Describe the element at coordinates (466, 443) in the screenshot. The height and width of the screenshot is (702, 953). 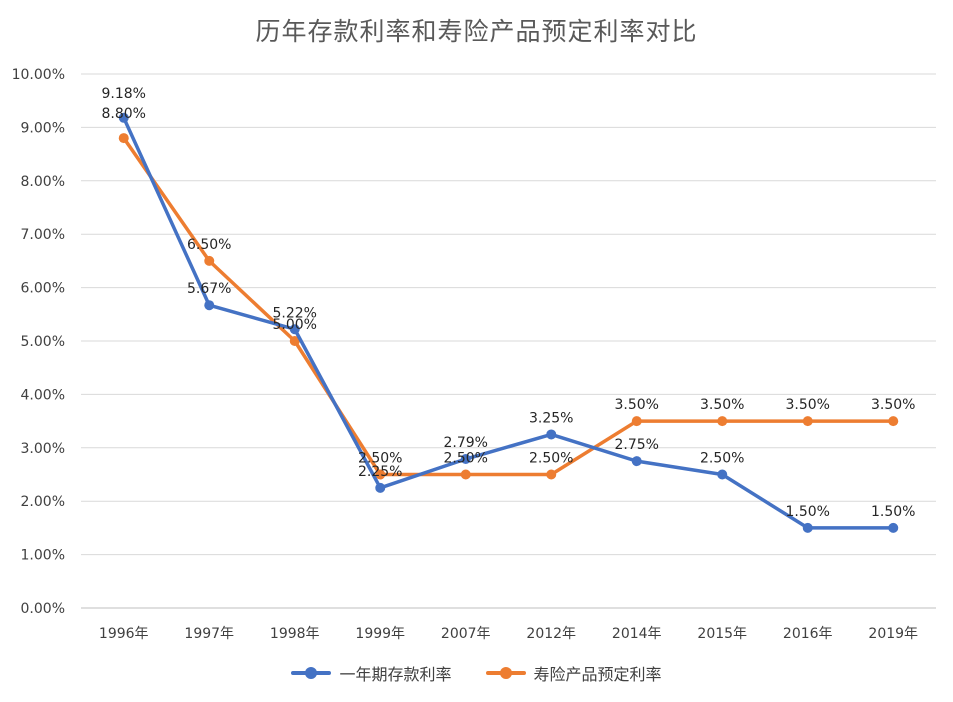
I see `data-label: 2.79%` at that location.